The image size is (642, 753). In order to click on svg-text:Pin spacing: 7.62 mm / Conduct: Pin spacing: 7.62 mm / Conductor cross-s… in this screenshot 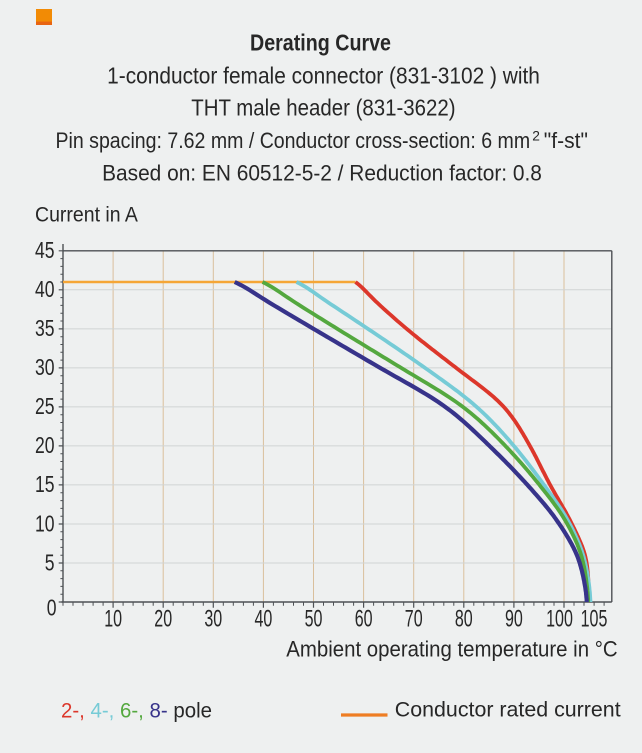, I will do `click(293, 141)`.